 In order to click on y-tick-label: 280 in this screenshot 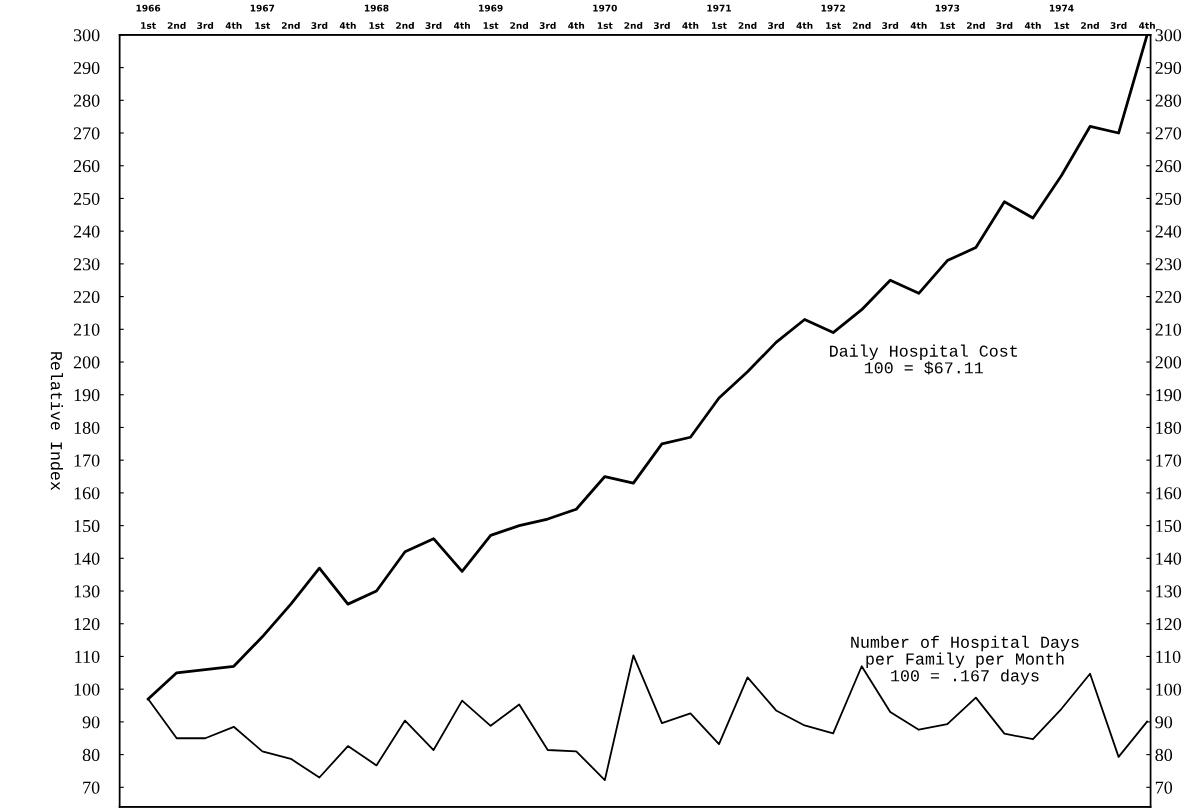, I will do `click(86, 100)`.